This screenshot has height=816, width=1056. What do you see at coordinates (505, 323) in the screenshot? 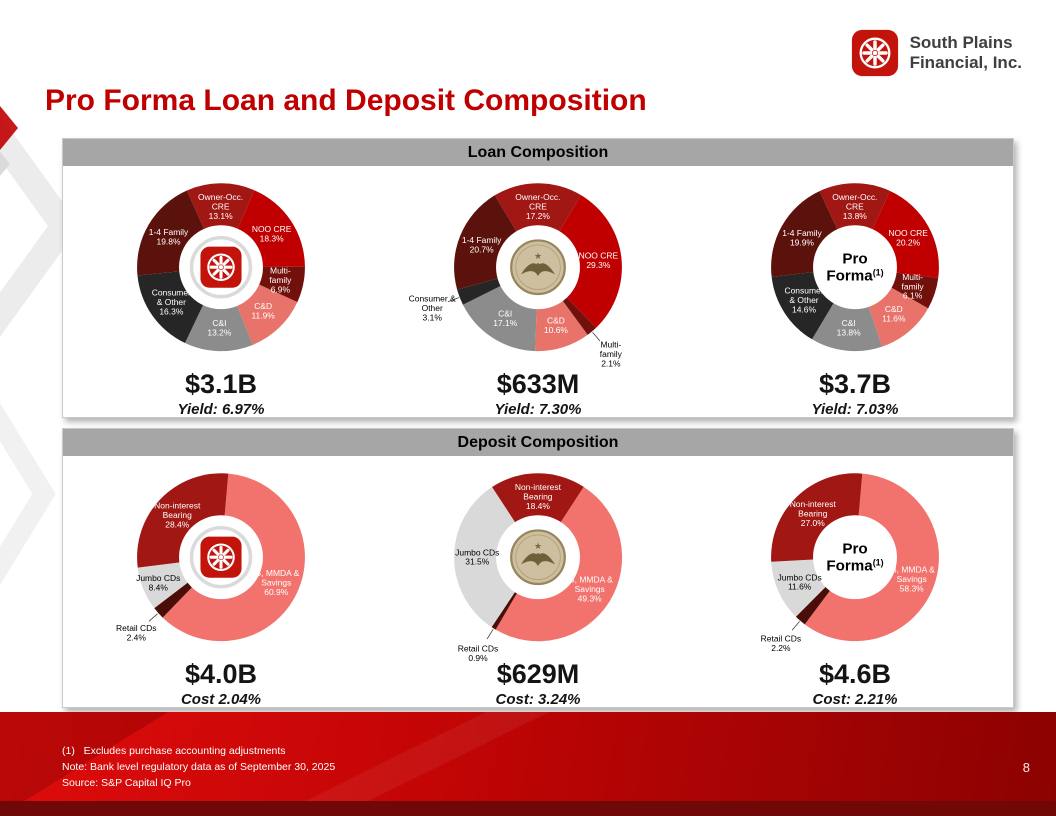
I see `svg-shape: 17.1%` at bounding box center [505, 323].